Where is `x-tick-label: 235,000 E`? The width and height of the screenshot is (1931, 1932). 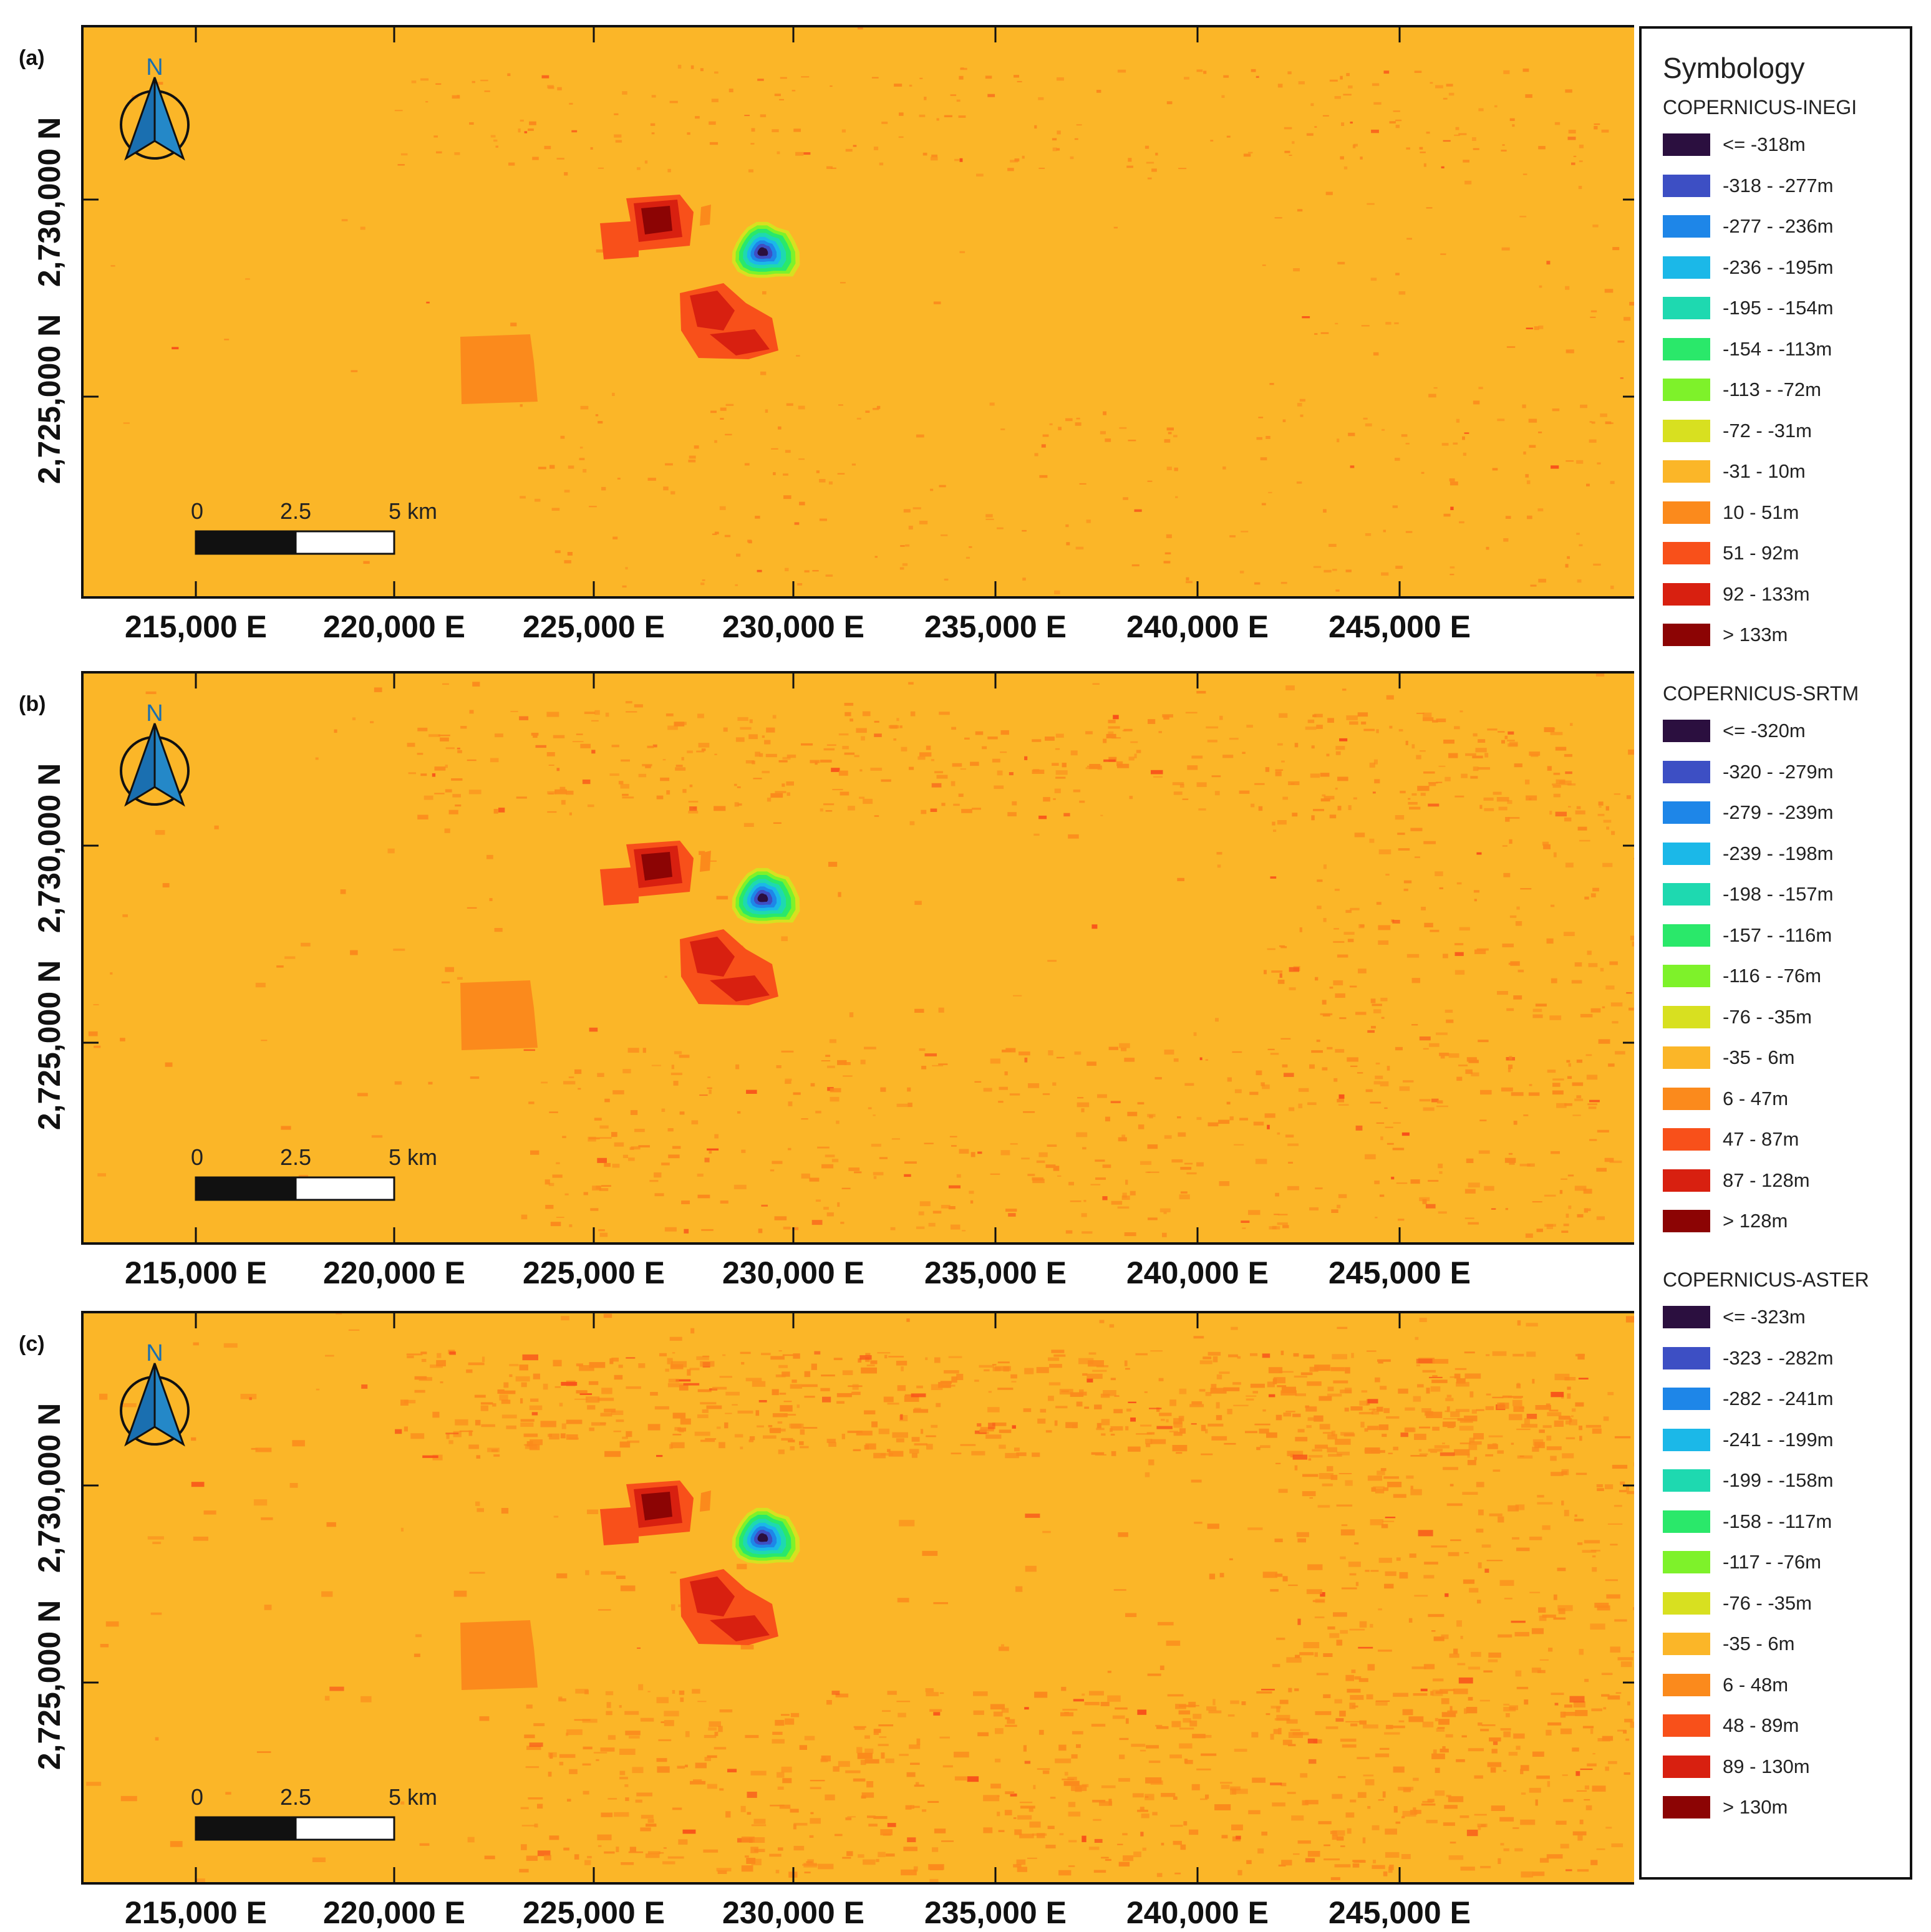 x-tick-label: 235,000 E is located at coordinates (995, 1912).